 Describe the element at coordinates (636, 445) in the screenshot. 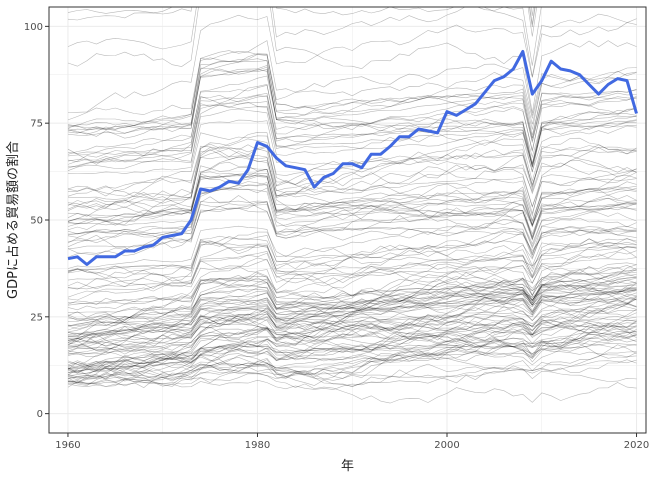

I see `x-tick-label: 2020` at that location.